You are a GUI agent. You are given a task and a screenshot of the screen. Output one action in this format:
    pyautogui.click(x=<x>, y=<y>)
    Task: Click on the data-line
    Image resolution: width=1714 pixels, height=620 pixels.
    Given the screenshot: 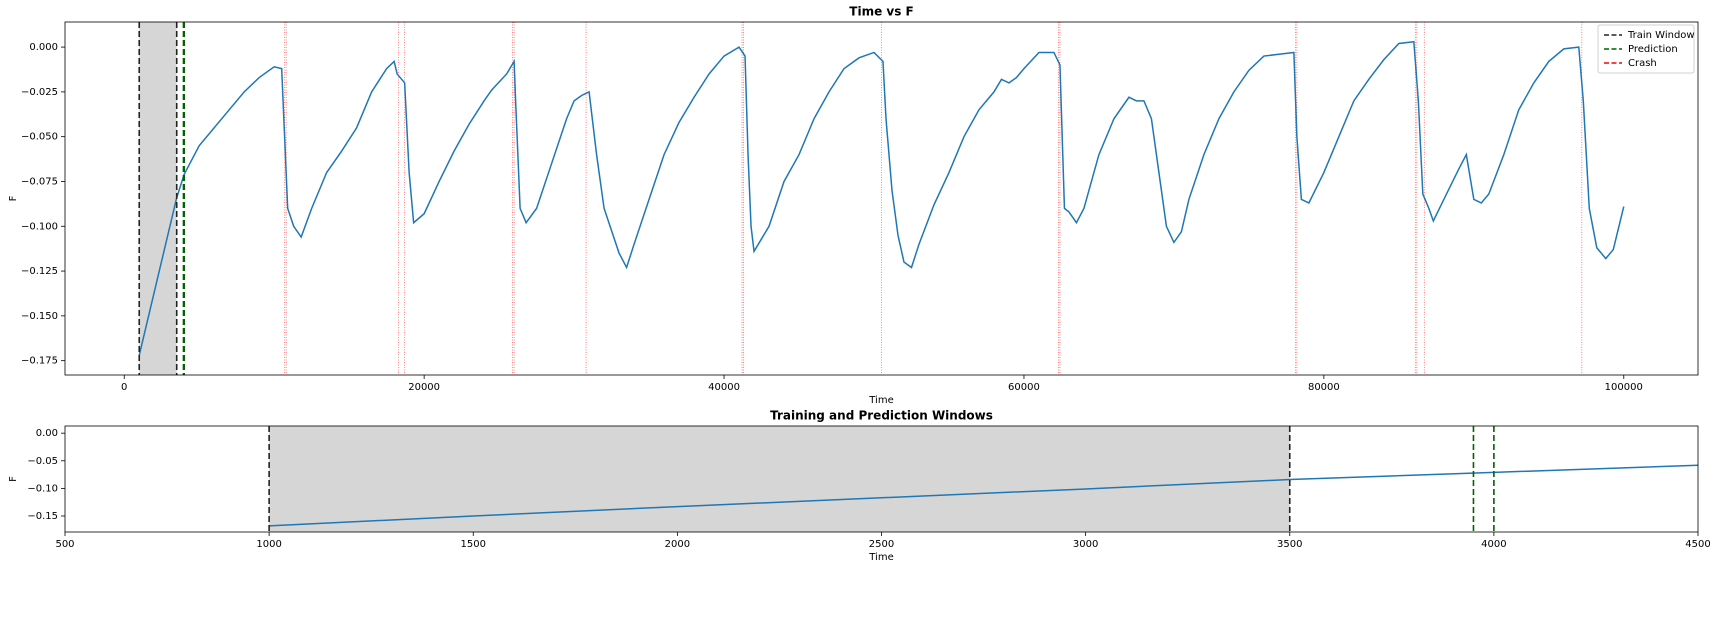 What is the action you would take?
    pyautogui.click(x=983, y=495)
    